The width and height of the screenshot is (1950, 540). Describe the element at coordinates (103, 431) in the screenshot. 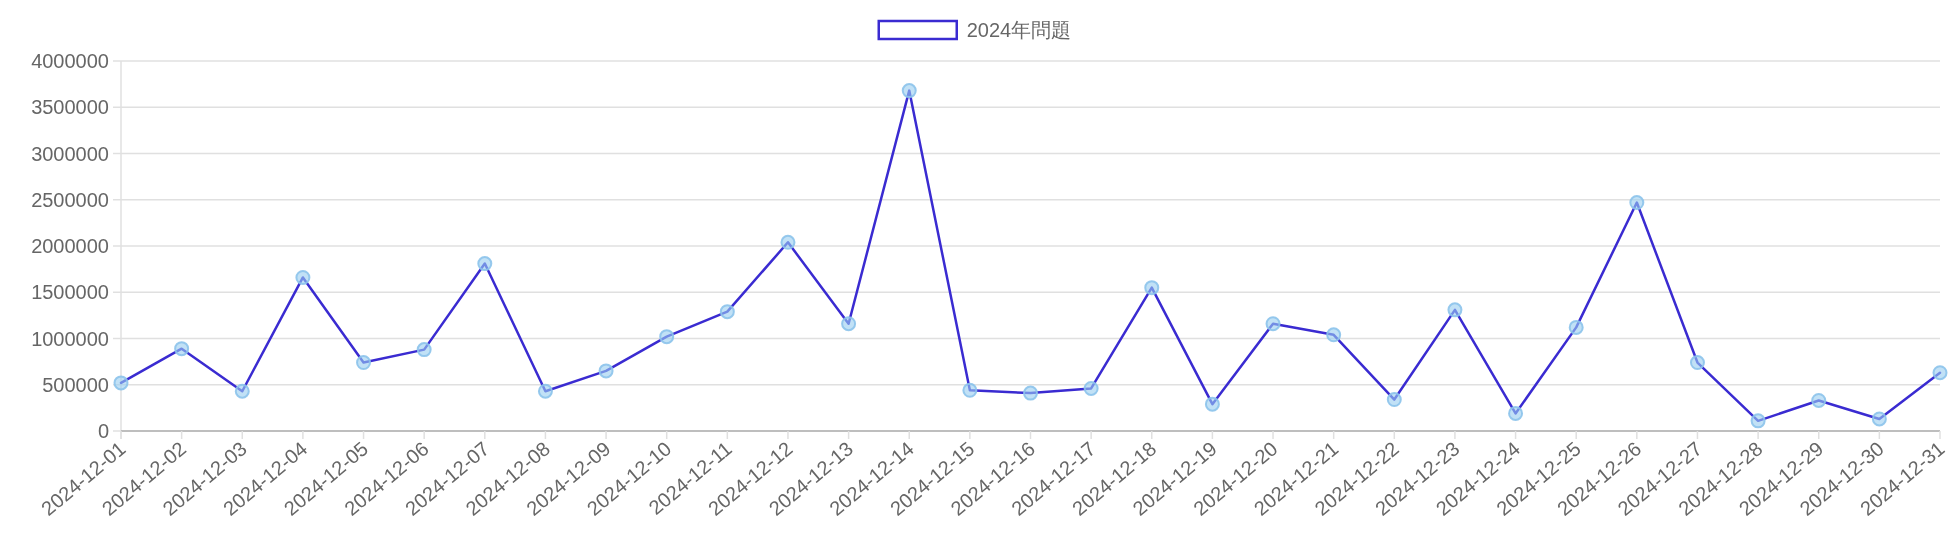

I see `y-tick-label: 0` at that location.